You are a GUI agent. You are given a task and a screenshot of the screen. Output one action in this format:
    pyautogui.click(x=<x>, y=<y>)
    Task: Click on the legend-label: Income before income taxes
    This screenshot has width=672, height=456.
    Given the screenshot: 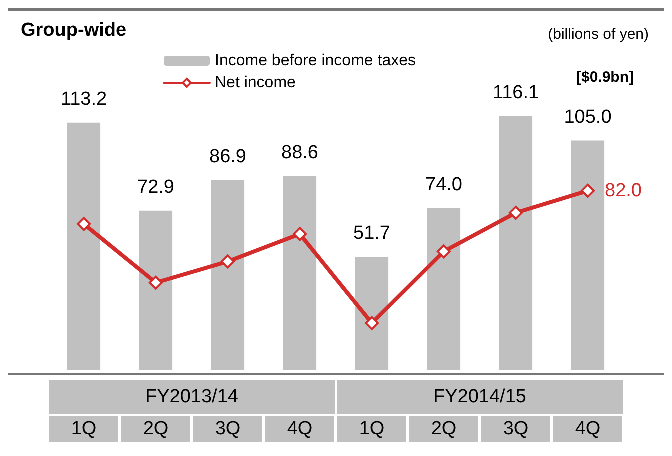 What is the action you would take?
    pyautogui.click(x=315, y=61)
    